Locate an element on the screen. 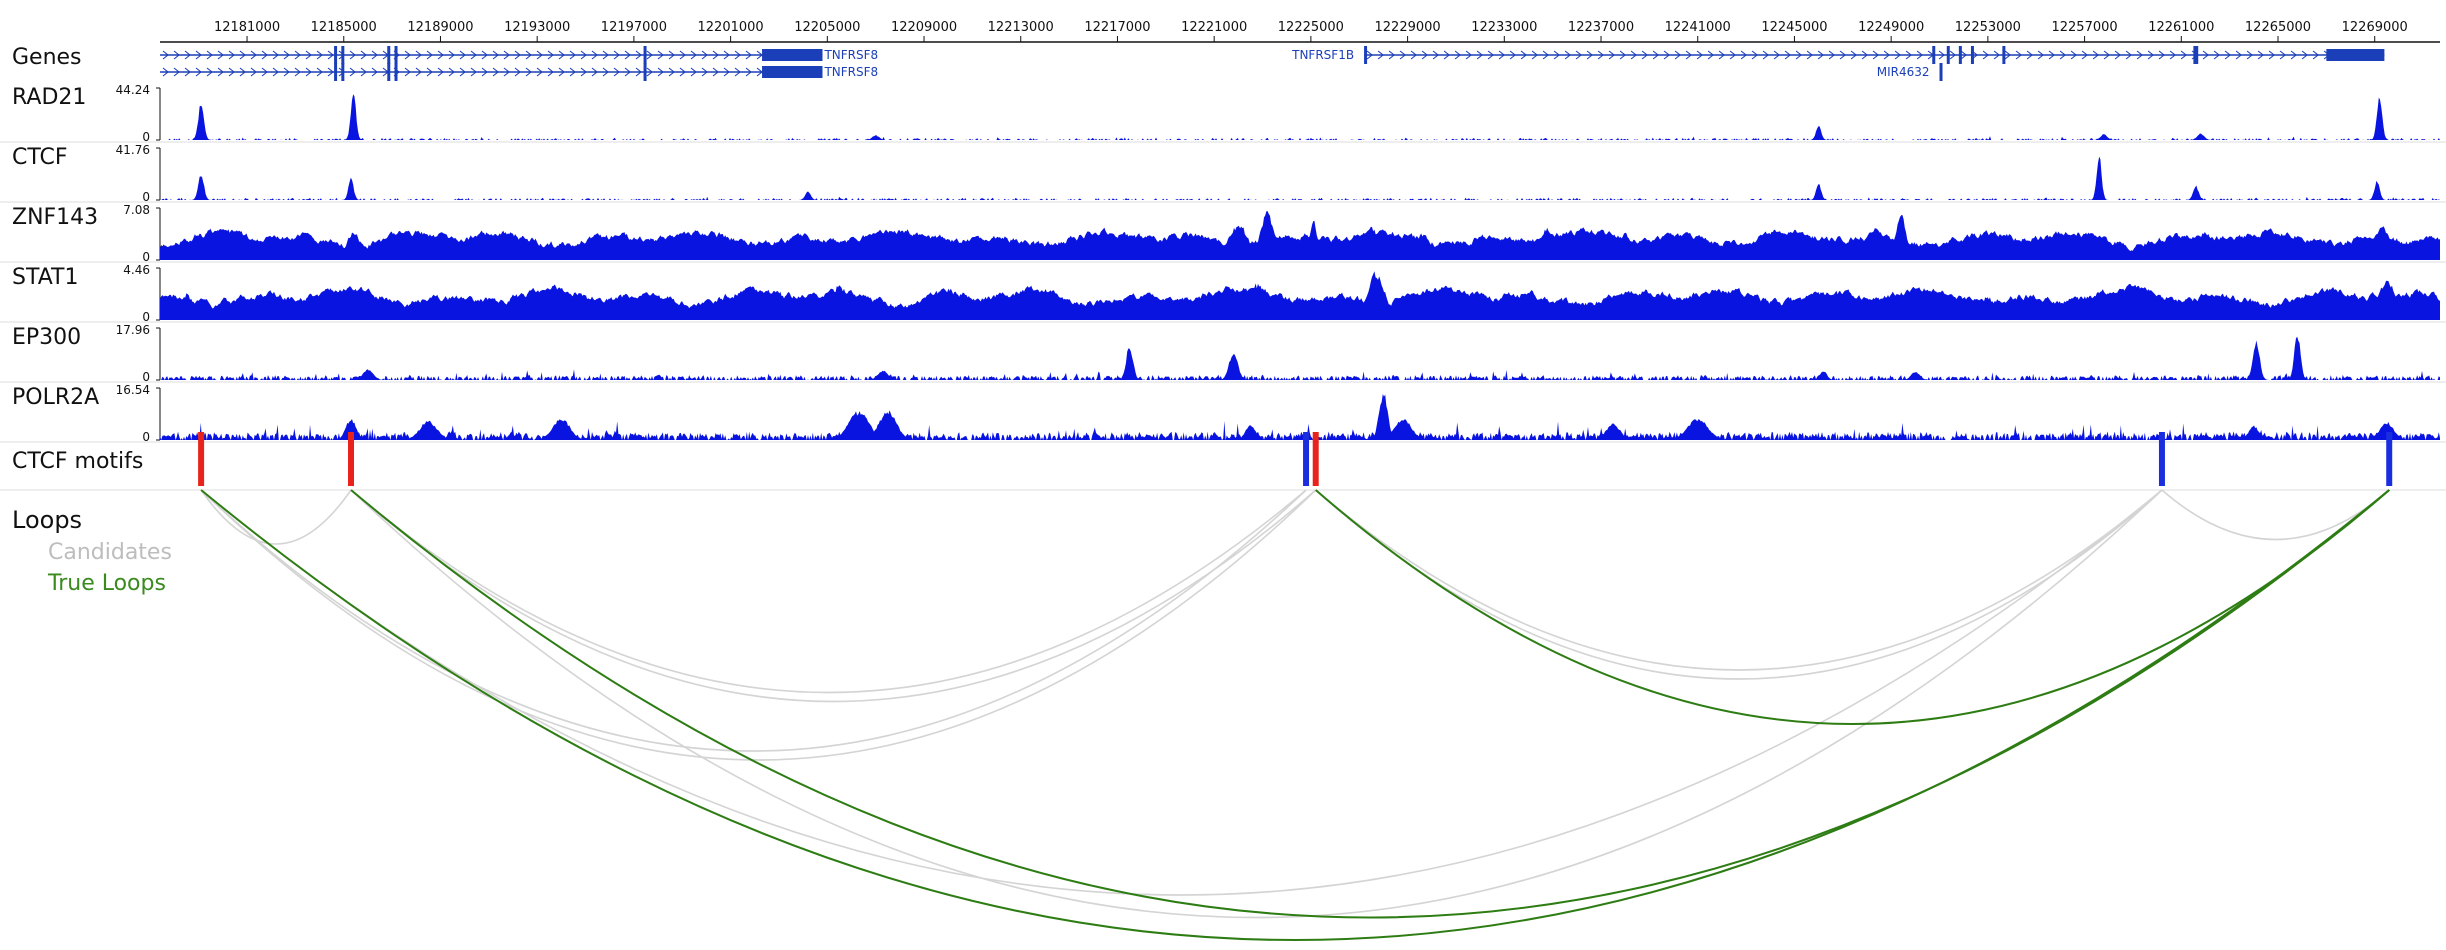 The height and width of the screenshot is (950, 2446). axis-tick-label: 12185000 is located at coordinates (344, 27).